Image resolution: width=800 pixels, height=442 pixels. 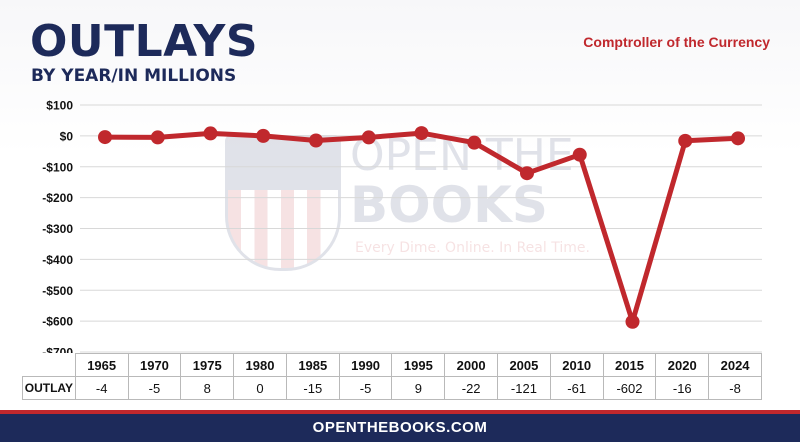 I want to click on outlay-value-cell: -4, so click(x=101, y=388).